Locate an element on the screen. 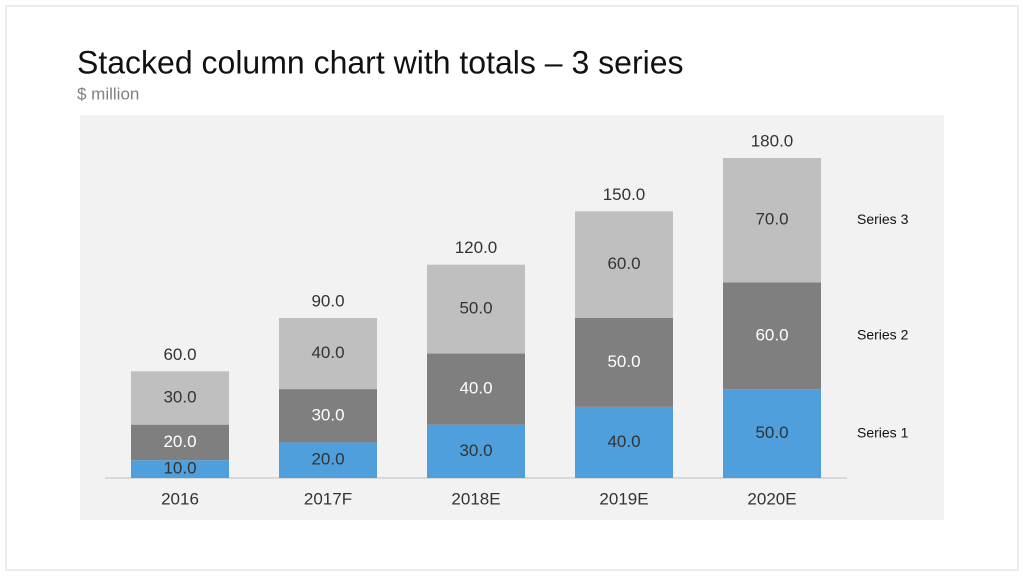  value-label: 70.0 is located at coordinates (771, 219).